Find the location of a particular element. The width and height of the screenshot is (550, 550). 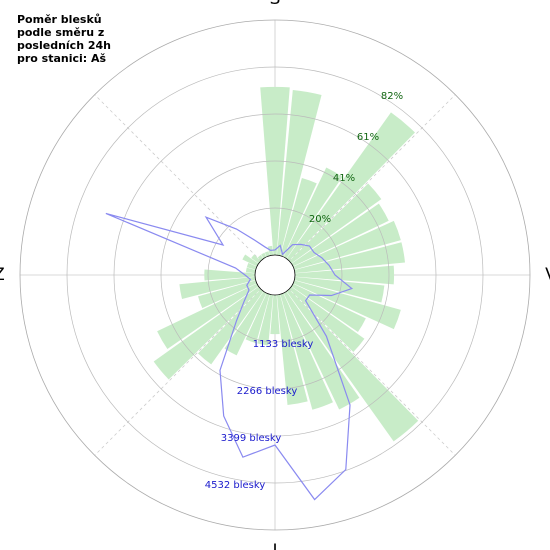

direction-label: J is located at coordinates (274, 545).